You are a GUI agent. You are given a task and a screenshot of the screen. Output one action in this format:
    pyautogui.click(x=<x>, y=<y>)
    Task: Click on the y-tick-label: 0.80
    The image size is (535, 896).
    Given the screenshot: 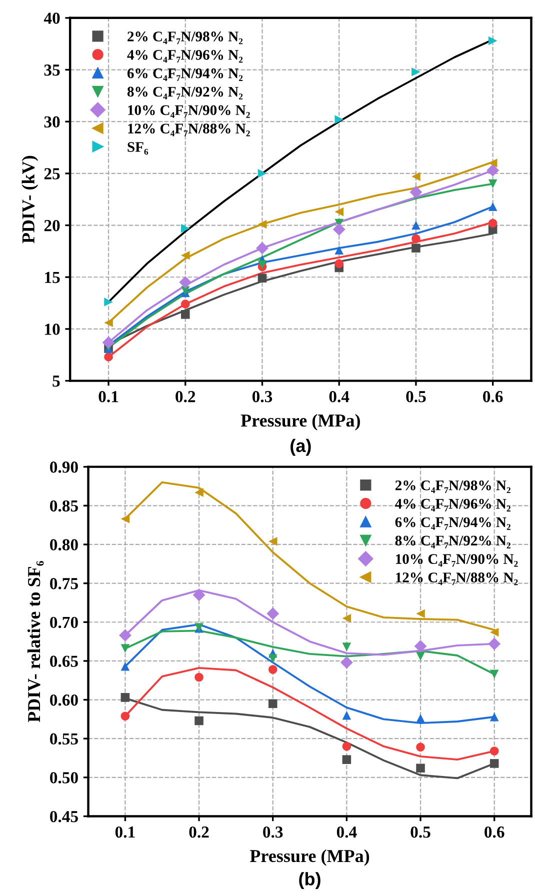 What is the action you would take?
    pyautogui.click(x=64, y=544)
    